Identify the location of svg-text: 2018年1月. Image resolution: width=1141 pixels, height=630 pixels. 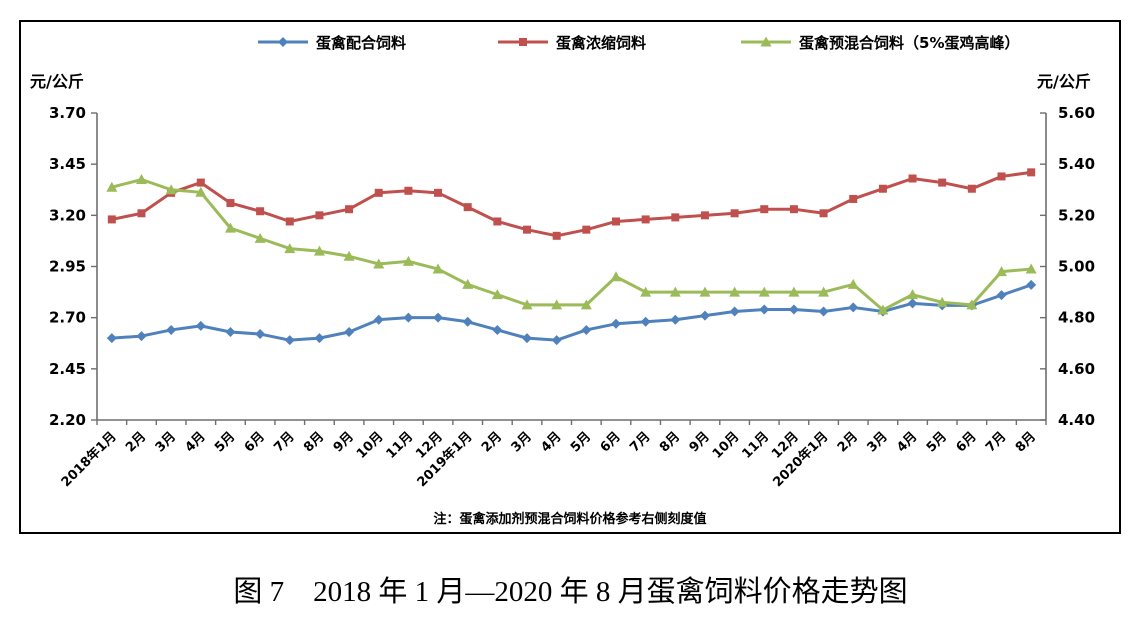
(89, 460).